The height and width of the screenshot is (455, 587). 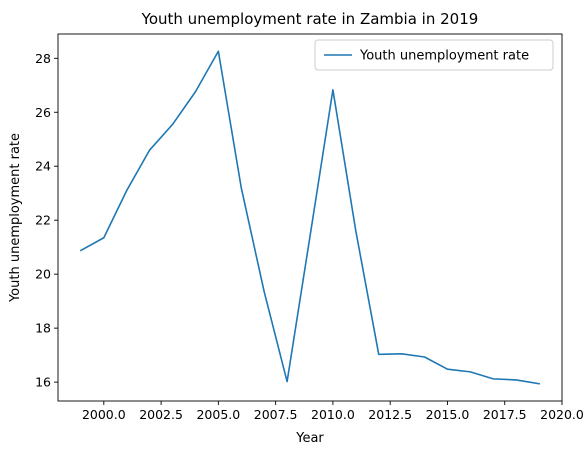 I want to click on y-axis-label-group: Youth unemployment rate, so click(x=15, y=218).